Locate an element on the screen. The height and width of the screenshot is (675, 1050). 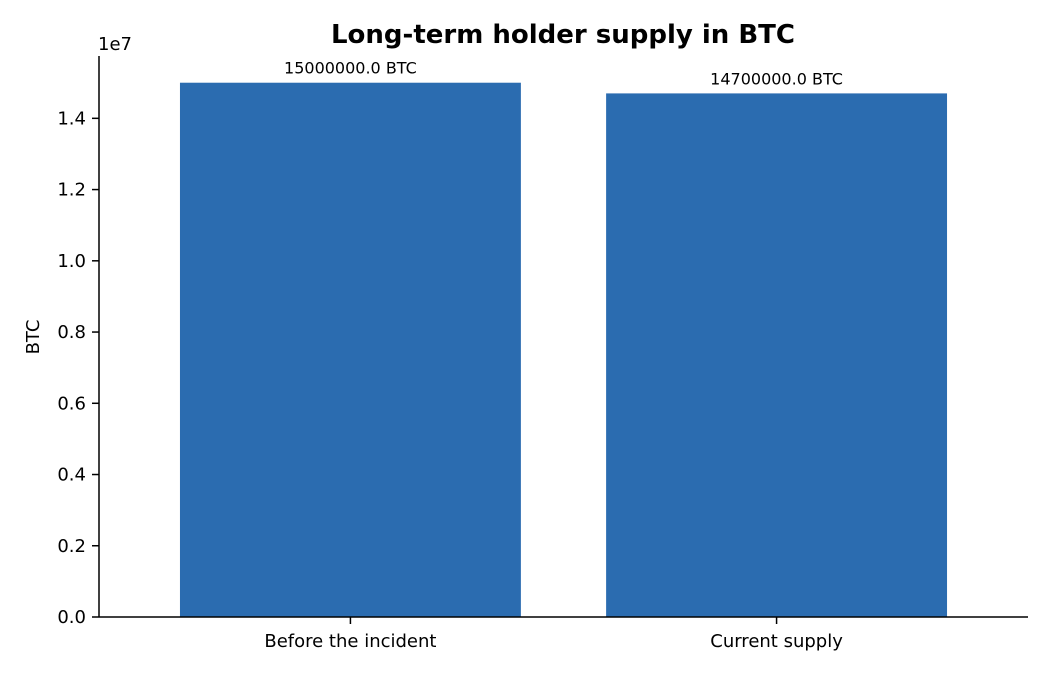
y-tick-label-3: 0.6 is located at coordinates (71, 403).